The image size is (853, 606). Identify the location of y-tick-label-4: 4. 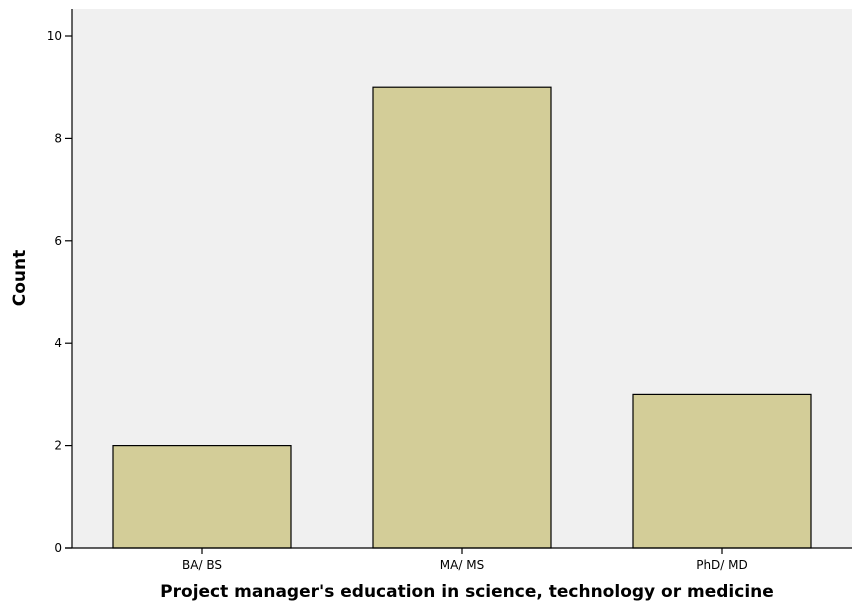
(58, 343).